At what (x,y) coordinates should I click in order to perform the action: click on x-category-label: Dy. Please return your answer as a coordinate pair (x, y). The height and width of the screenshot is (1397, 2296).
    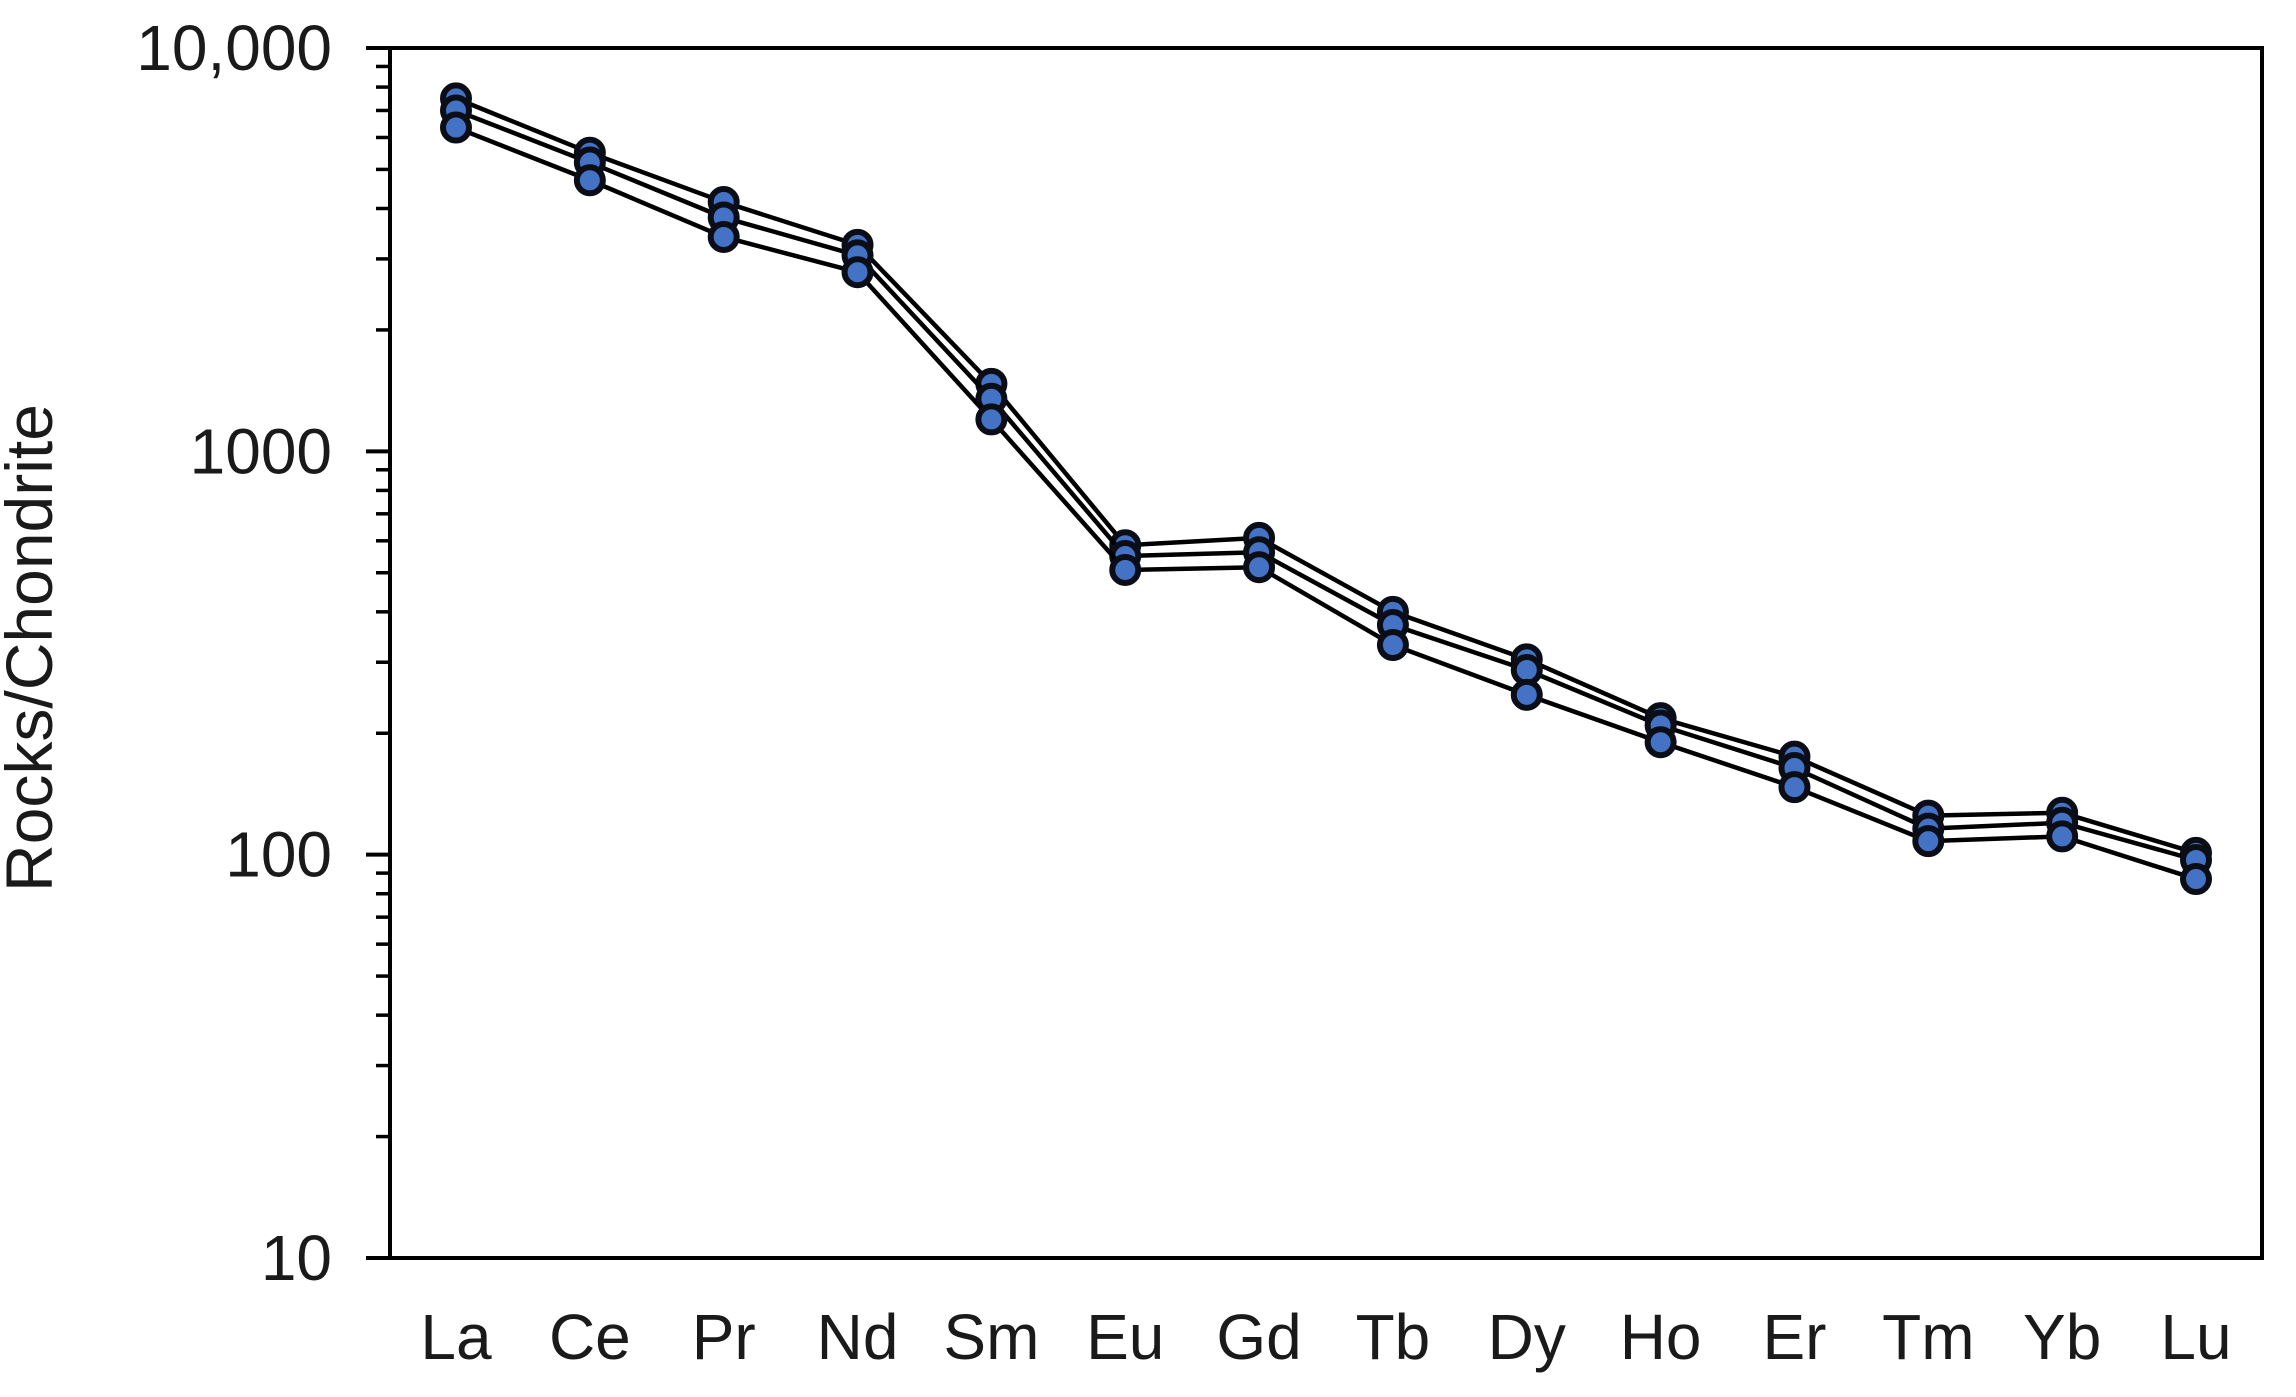
    Looking at the image, I should click on (1527, 1337).